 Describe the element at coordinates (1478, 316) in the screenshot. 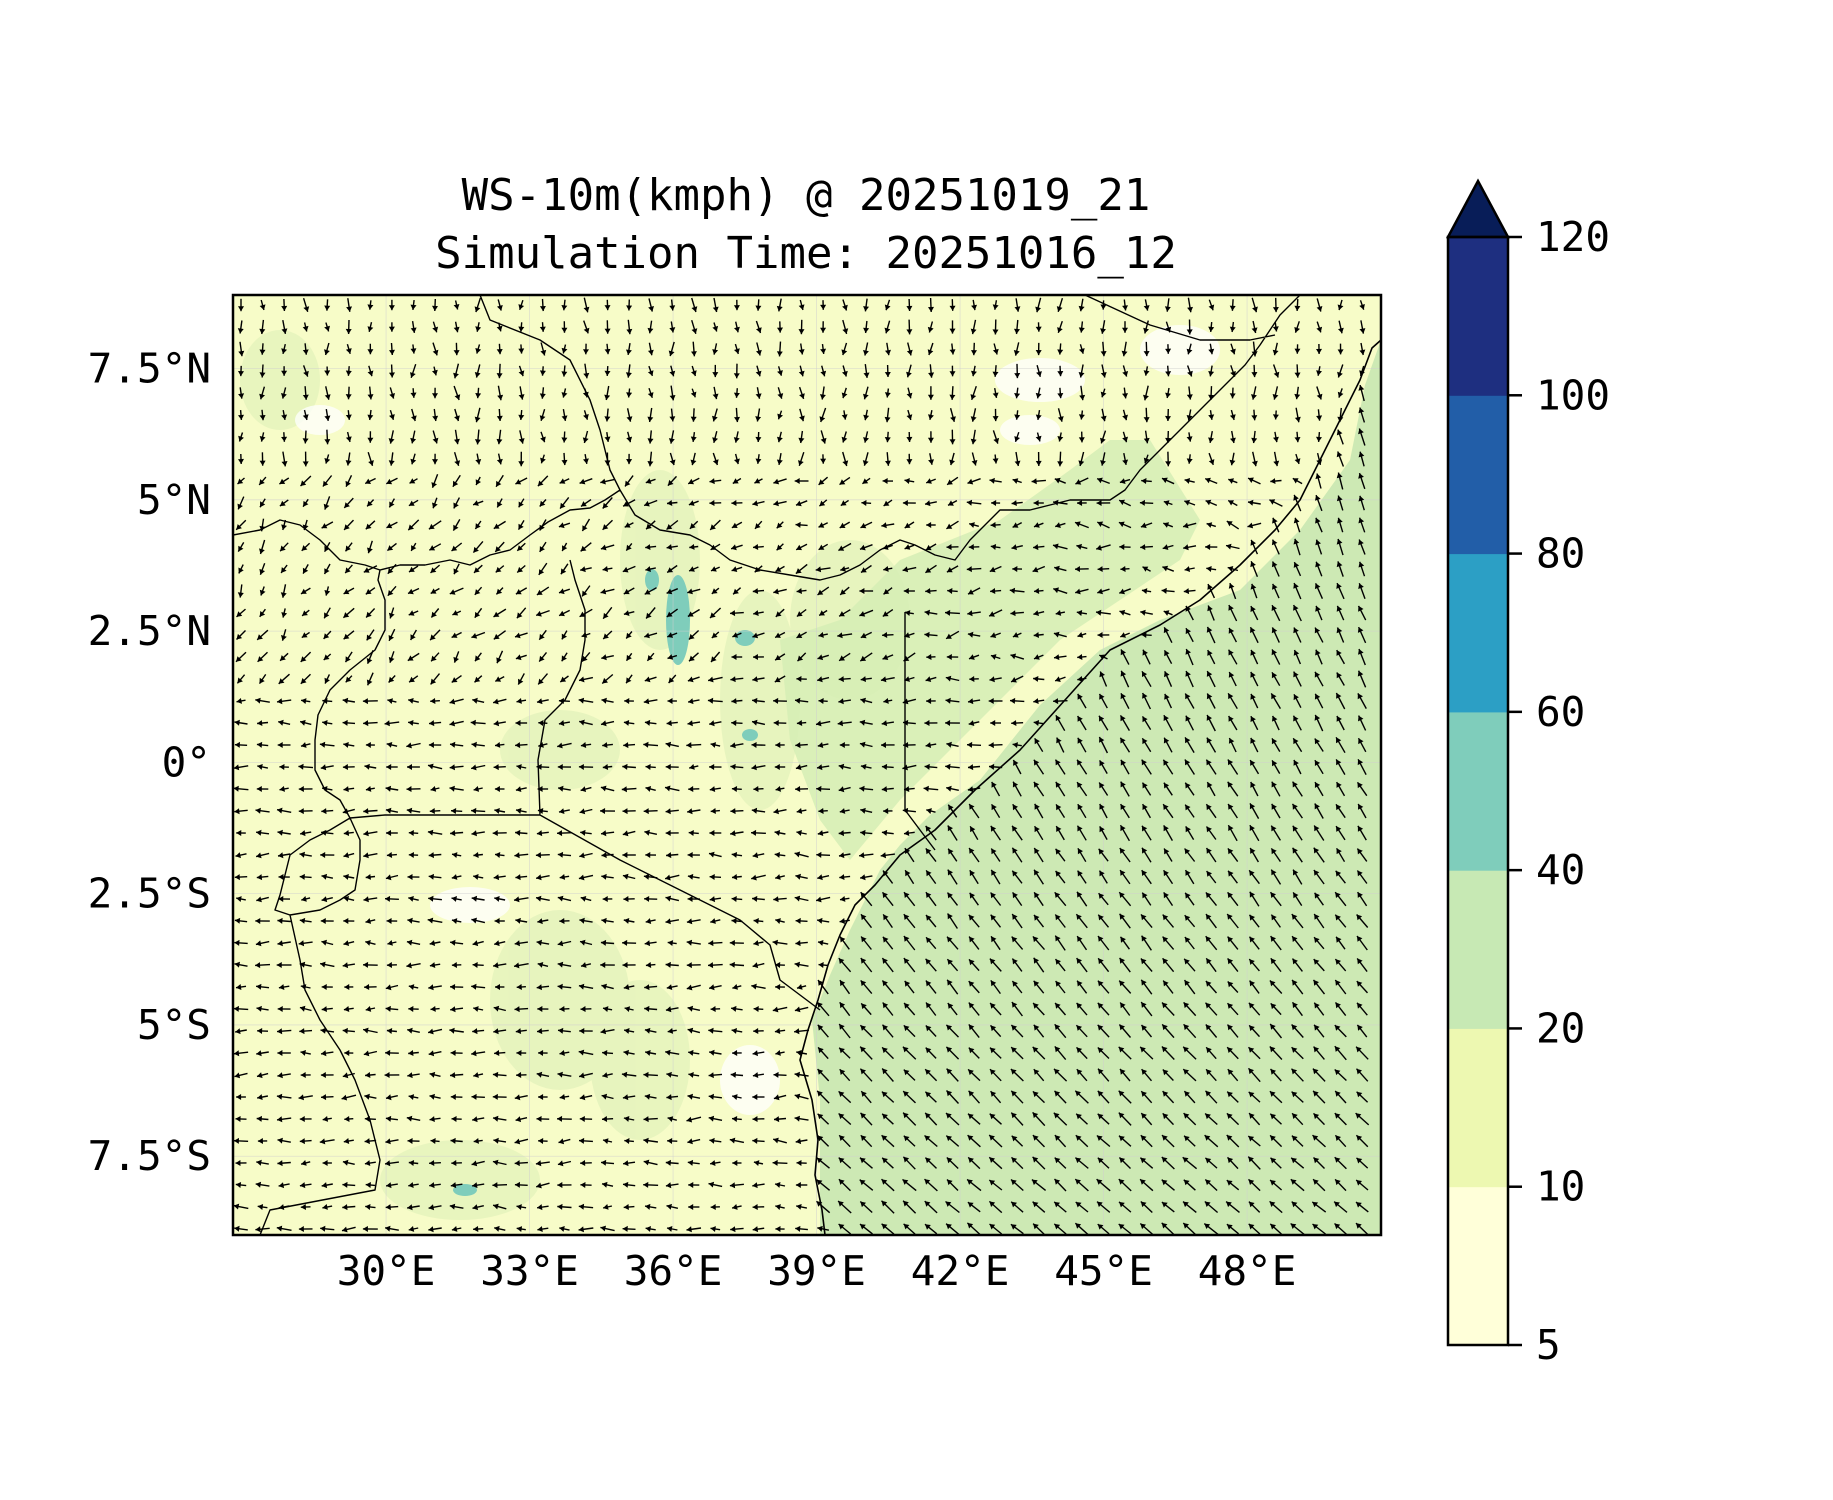

I see `colorbar-segment` at that location.